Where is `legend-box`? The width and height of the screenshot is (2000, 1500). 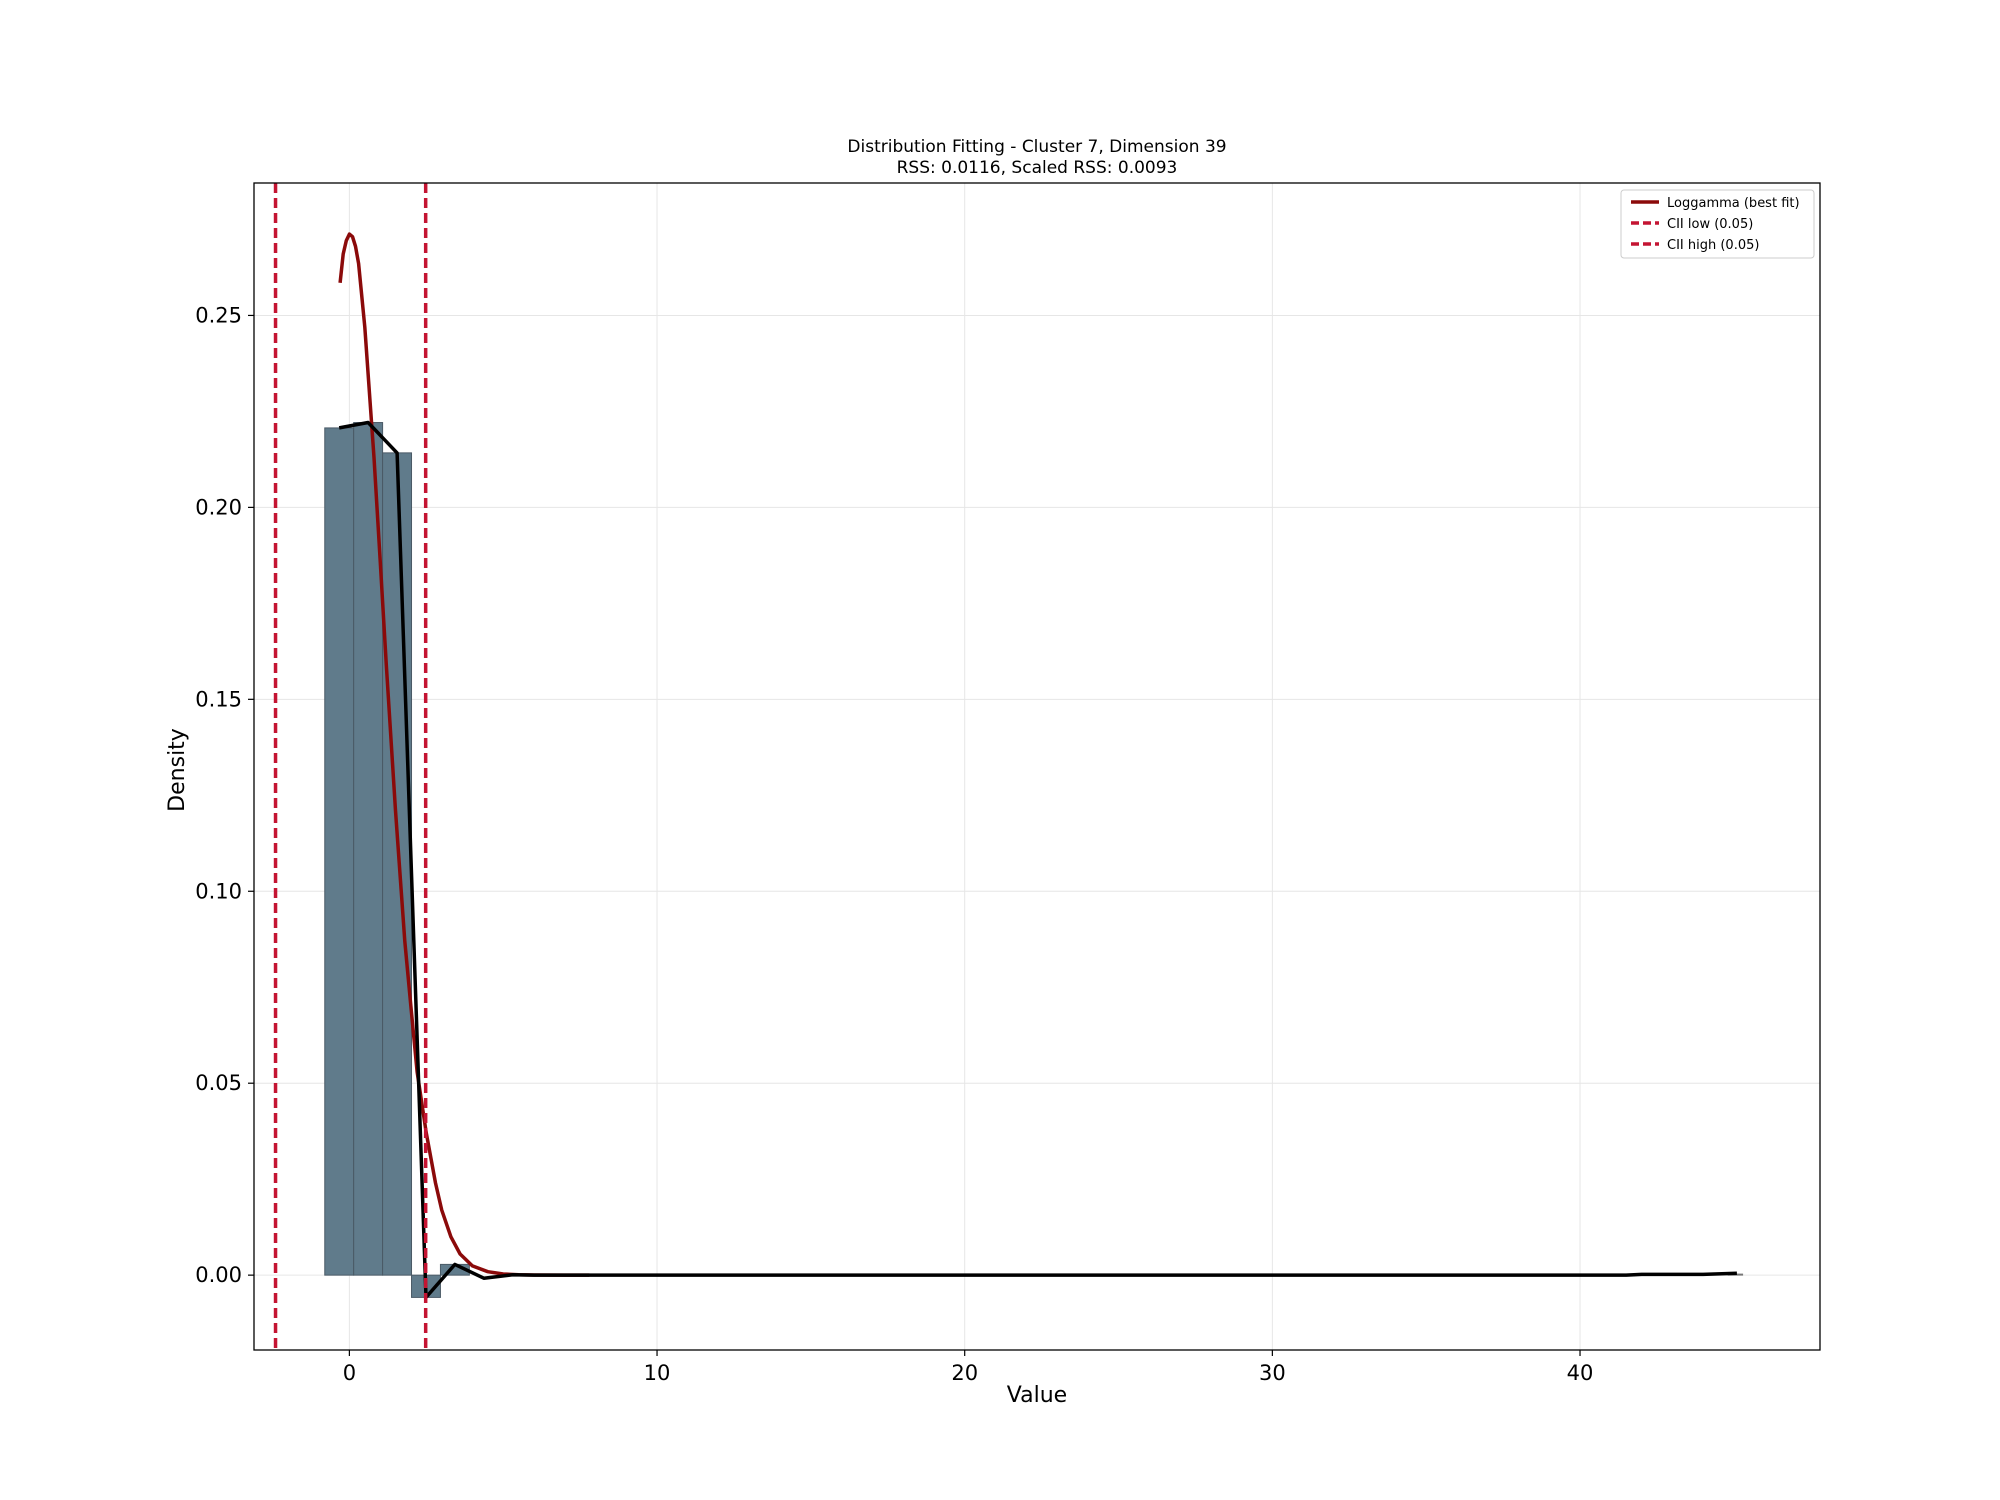 legend-box is located at coordinates (1717, 224).